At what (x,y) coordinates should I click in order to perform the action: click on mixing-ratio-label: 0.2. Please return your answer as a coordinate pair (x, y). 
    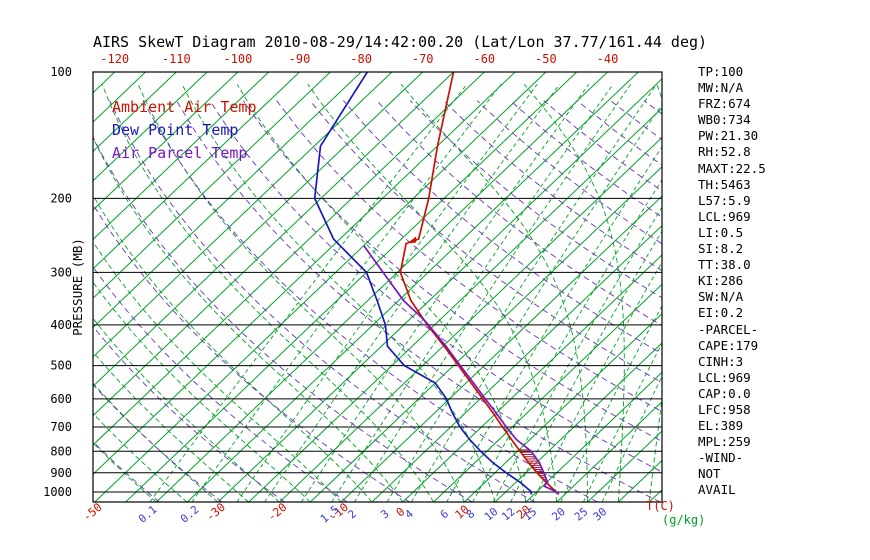
    Looking at the image, I should click on (190, 514).